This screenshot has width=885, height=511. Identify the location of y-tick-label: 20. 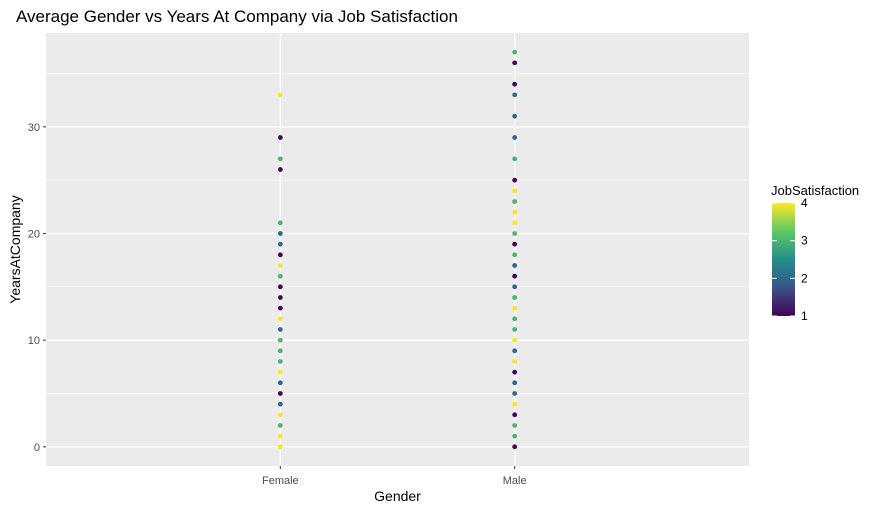
(34, 235).